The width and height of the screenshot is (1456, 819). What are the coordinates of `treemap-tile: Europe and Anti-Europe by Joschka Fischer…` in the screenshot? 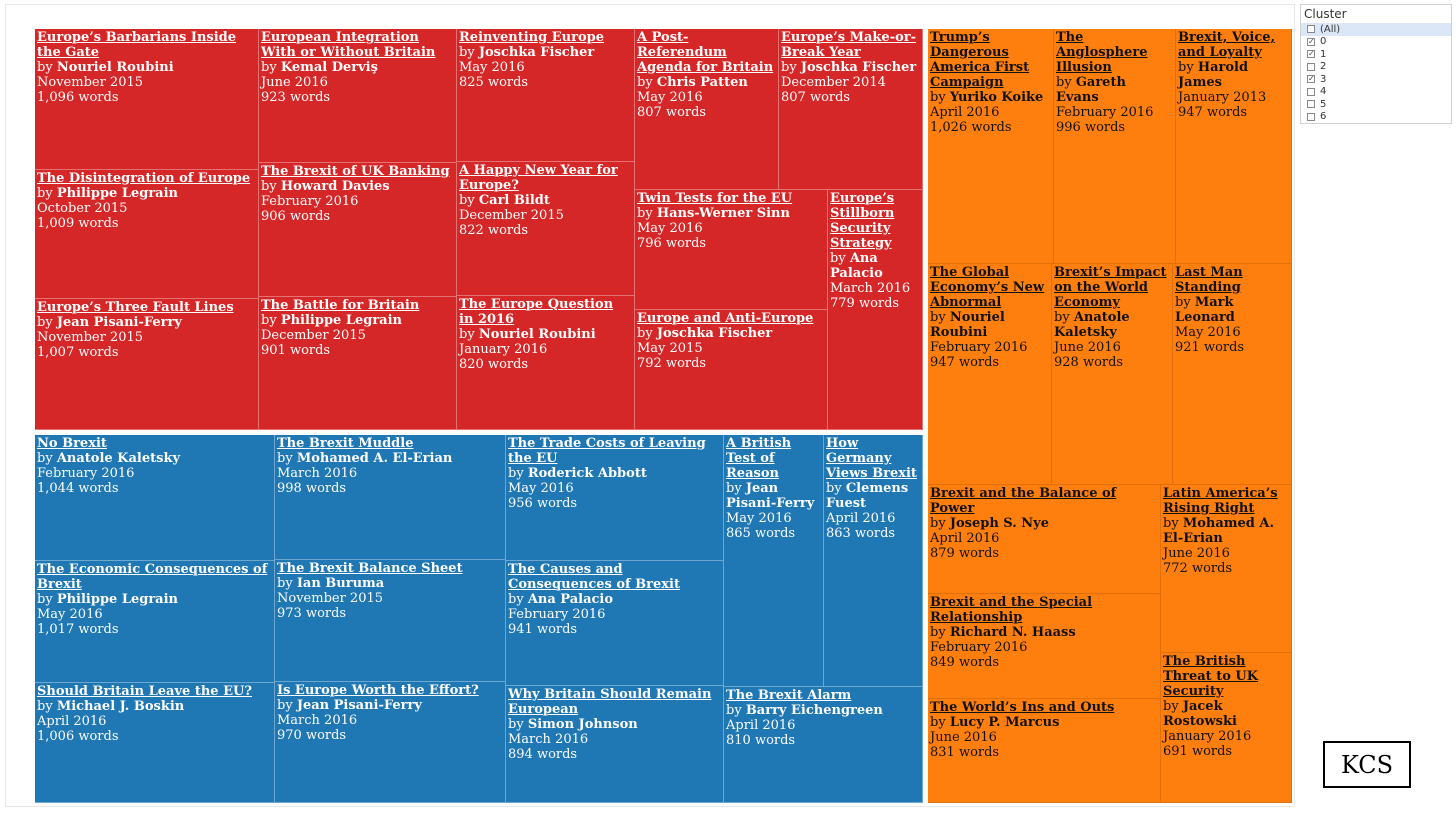 It's located at (731, 370).